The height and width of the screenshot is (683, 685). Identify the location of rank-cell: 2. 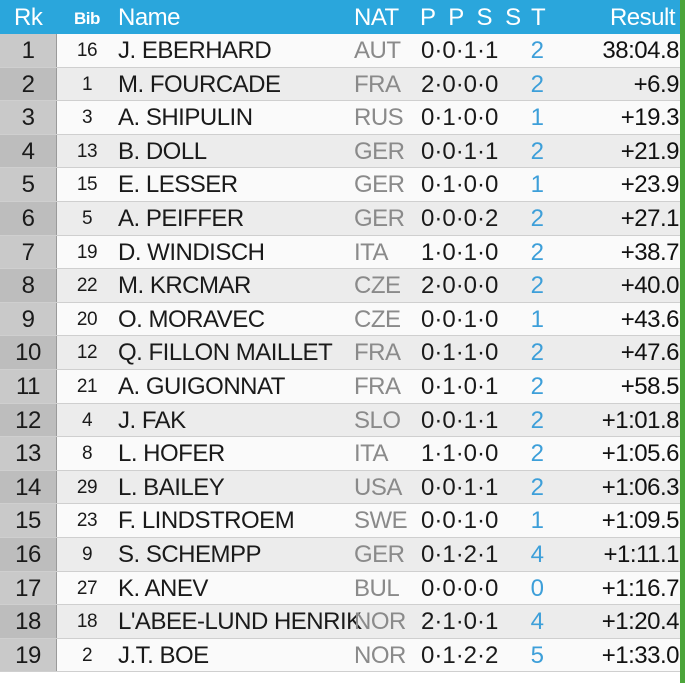
(28, 84).